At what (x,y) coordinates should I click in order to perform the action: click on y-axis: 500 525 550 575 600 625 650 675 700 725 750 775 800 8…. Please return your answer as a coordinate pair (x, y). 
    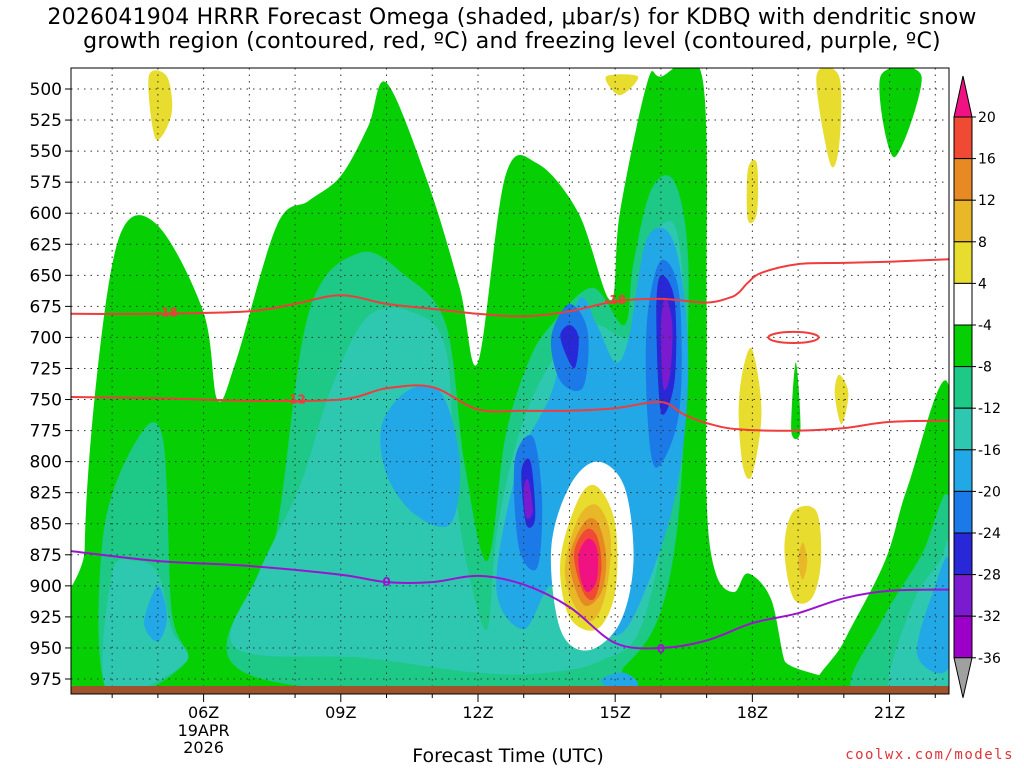
    Looking at the image, I should click on (50, 385).